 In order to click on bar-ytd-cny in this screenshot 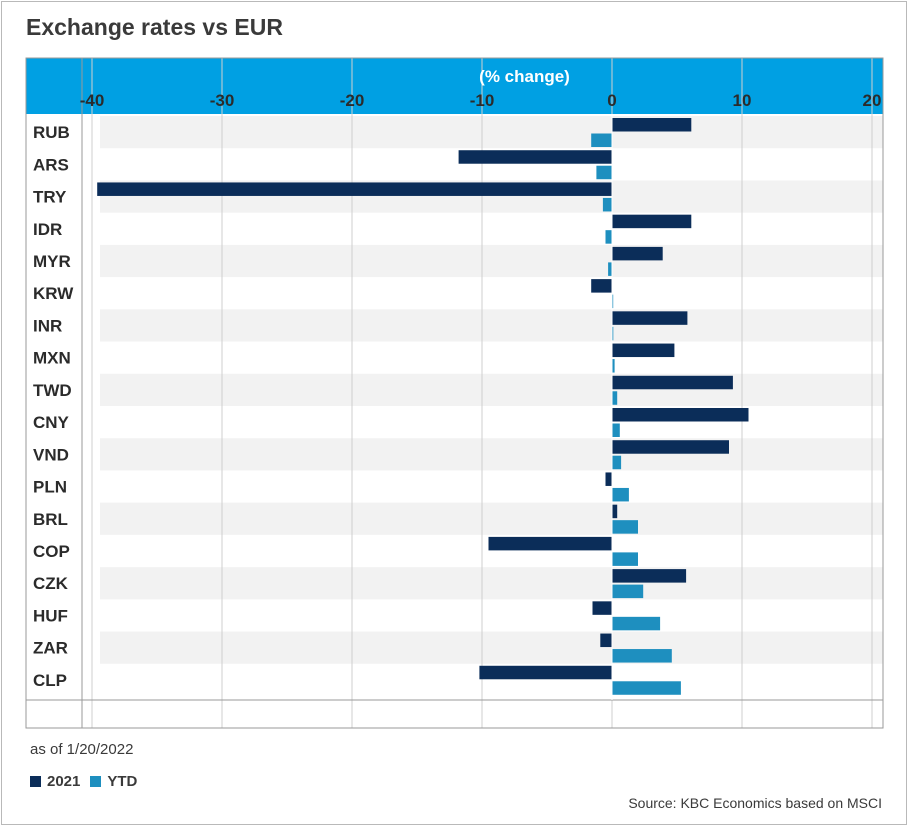, I will do `click(616, 430)`.